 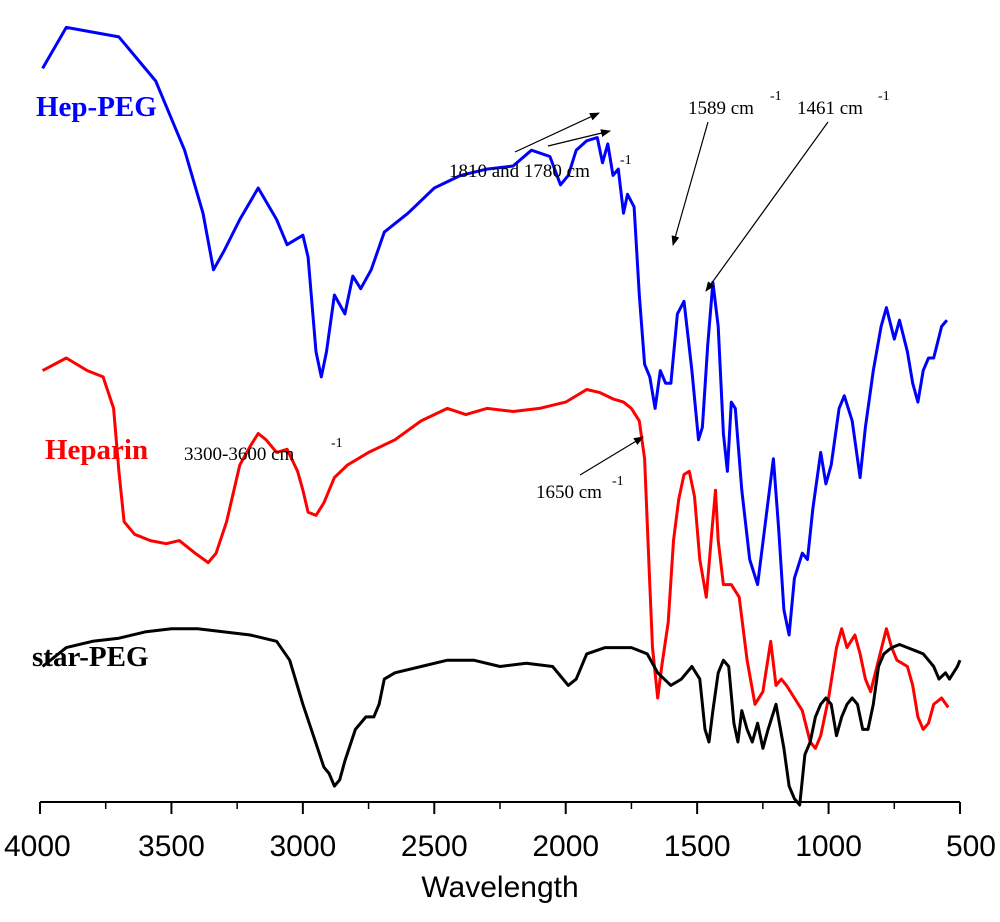 I want to click on x-tick-label: 1000, so click(x=828, y=846).